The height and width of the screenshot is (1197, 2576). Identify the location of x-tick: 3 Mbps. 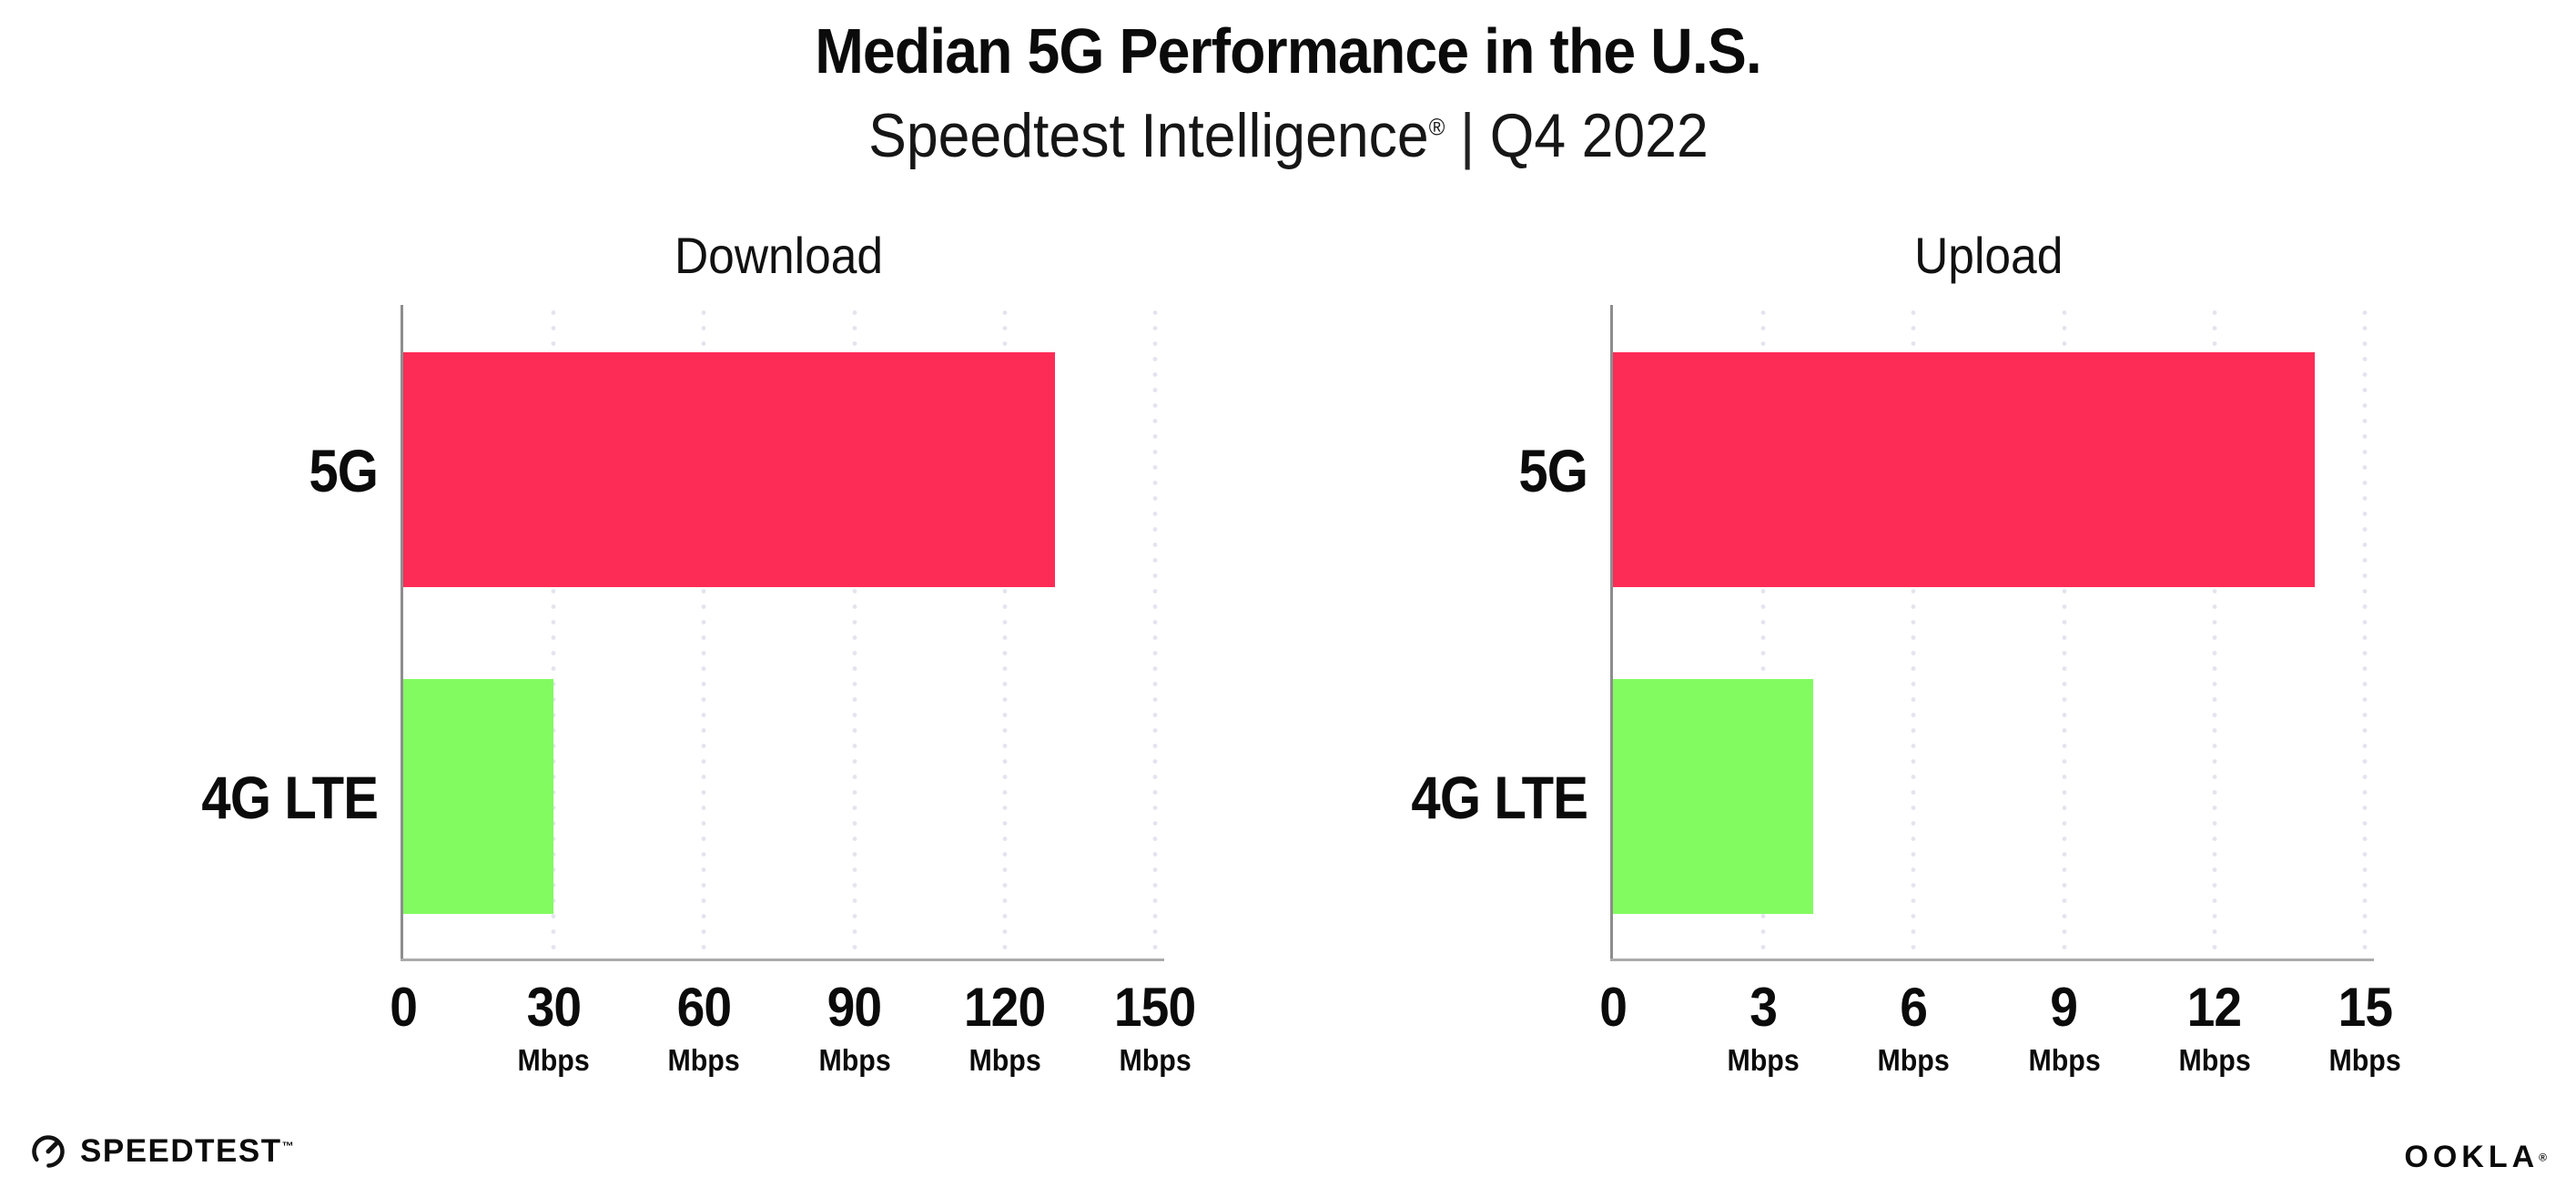
(1763, 1018).